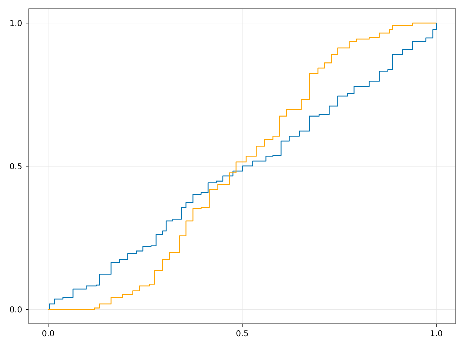 The height and width of the screenshot is (350, 466). I want to click on x-tick-label: 0.0, so click(48, 333).